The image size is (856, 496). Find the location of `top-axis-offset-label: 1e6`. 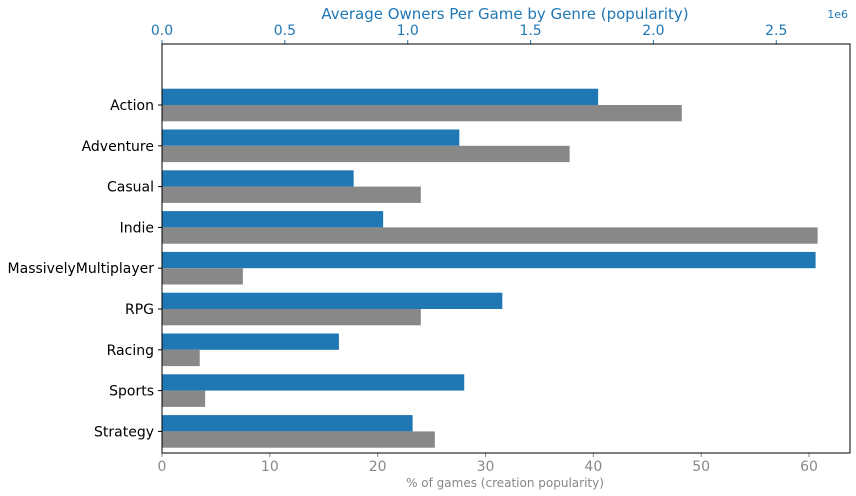

top-axis-offset-label: 1e6 is located at coordinates (837, 14).